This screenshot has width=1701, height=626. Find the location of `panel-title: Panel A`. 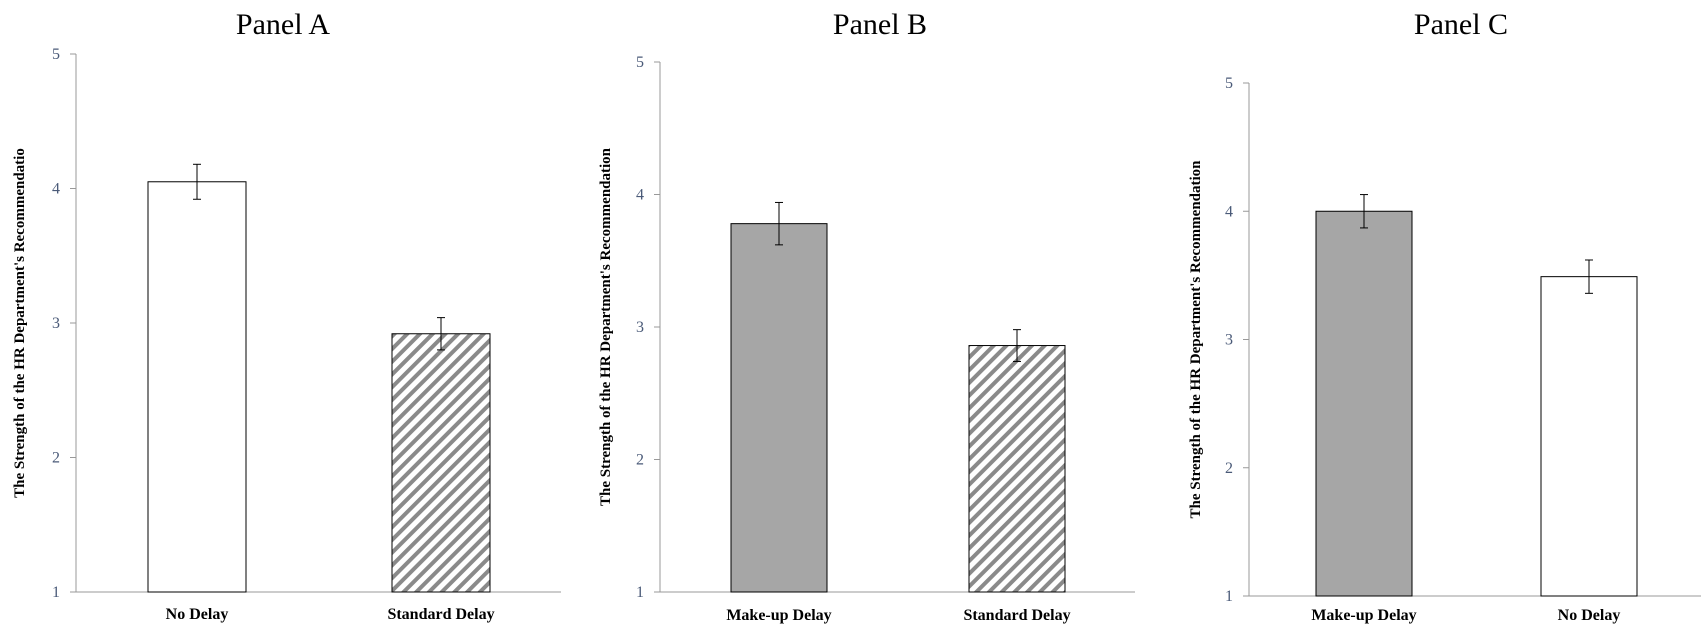

panel-title: Panel A is located at coordinates (283, 24).